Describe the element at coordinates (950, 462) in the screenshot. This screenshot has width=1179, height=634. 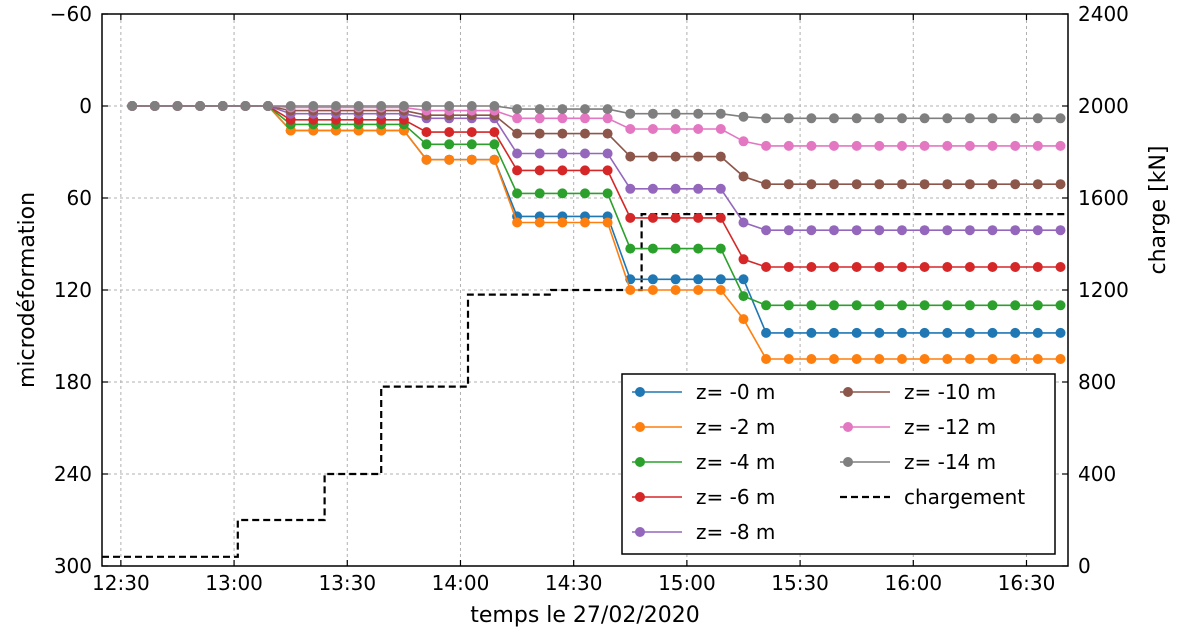
I see `legend-label: z= -14 m` at that location.